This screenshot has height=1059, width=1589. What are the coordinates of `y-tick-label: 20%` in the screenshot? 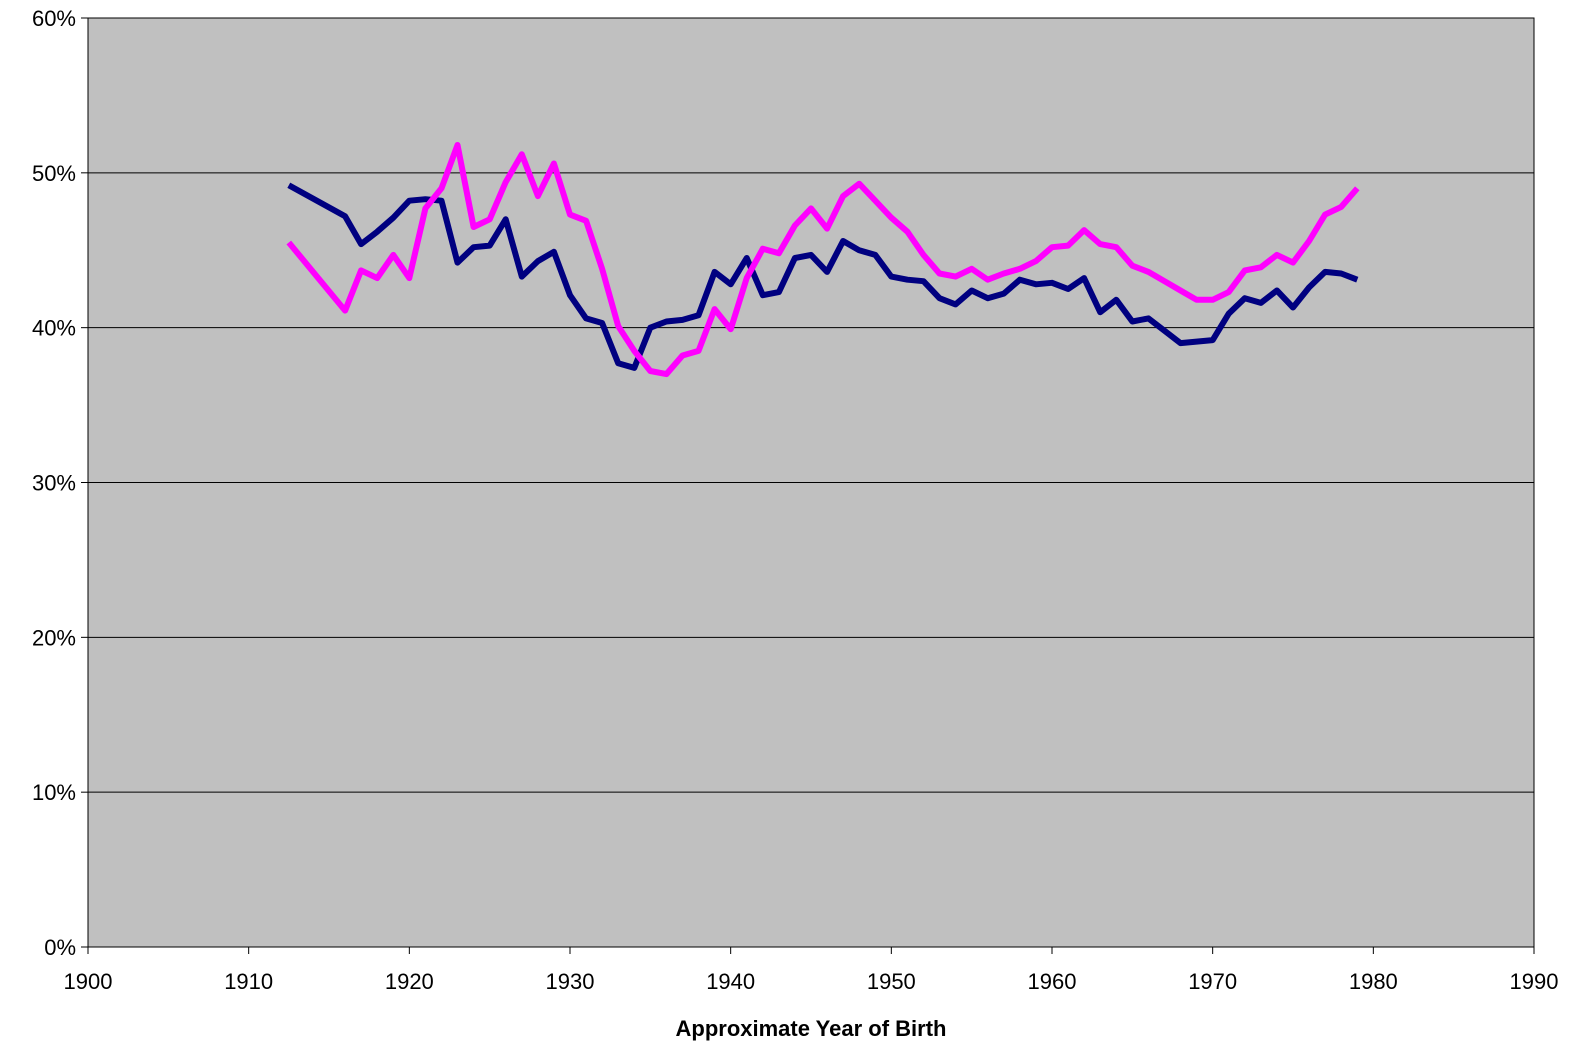 It's located at (54, 637).